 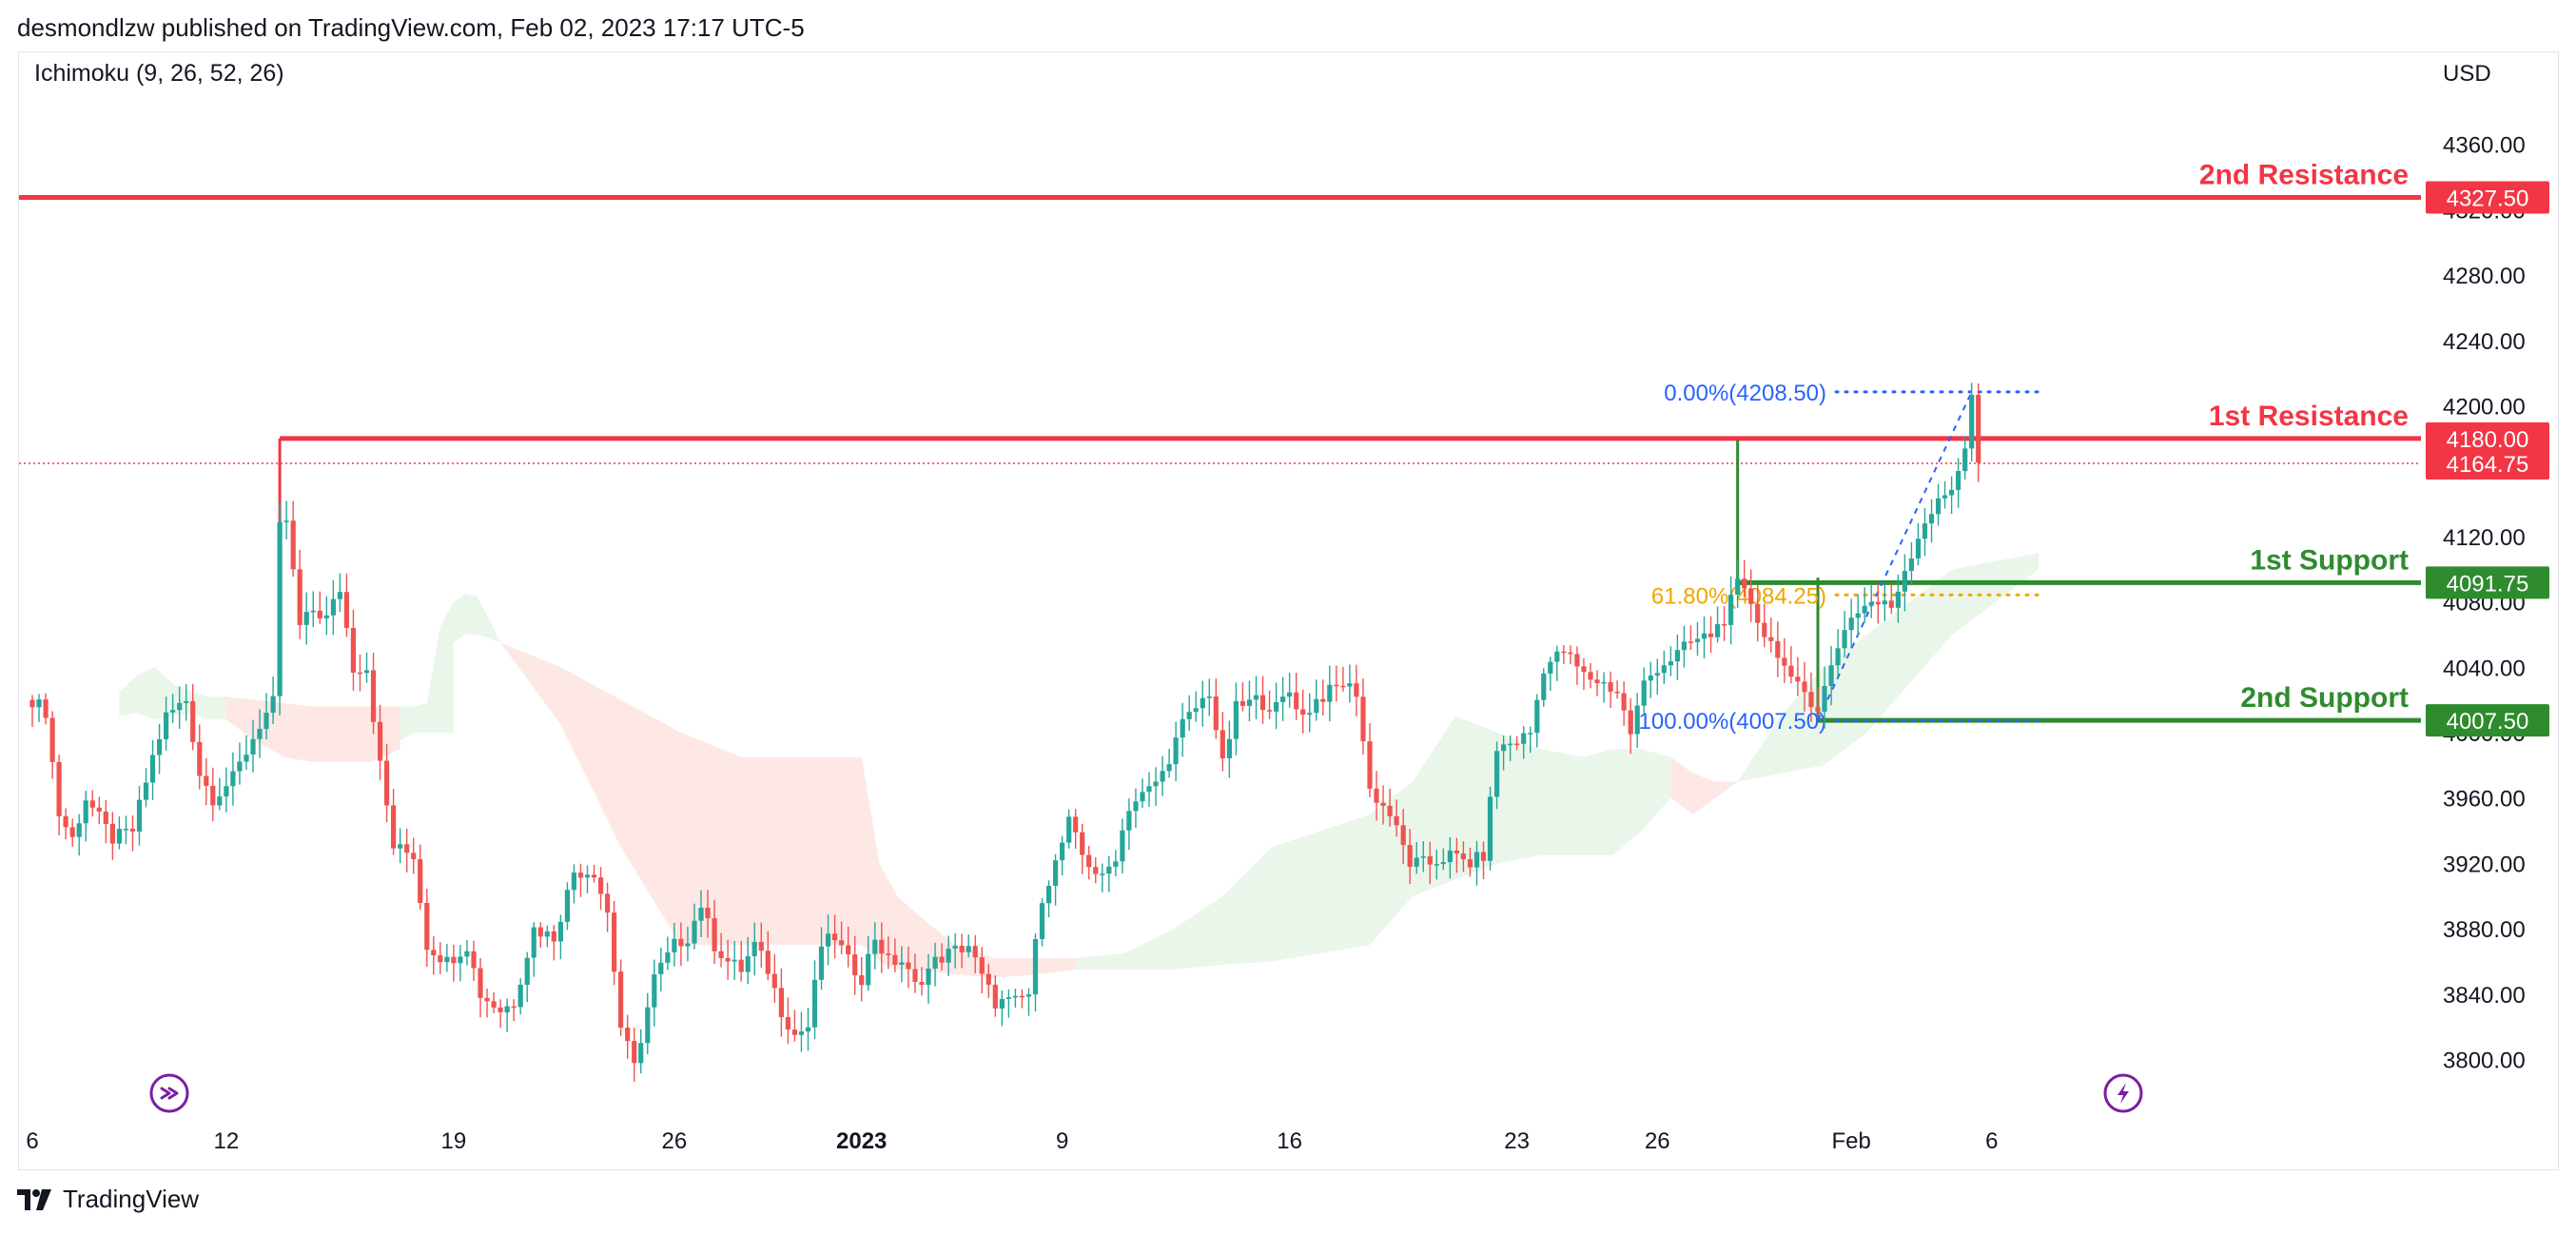 I want to click on price-tick-label: 4280.00, so click(x=2484, y=276).